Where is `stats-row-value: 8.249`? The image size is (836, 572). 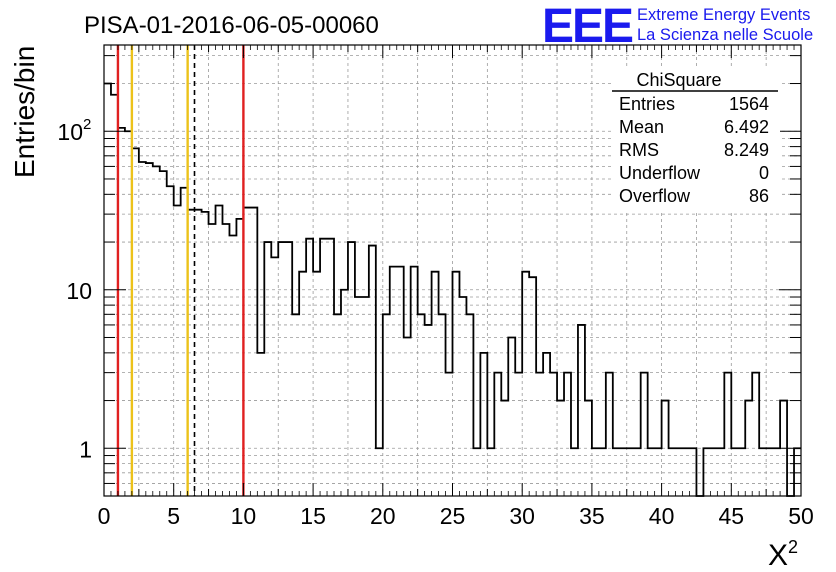
stats-row-value: 8.249 is located at coordinates (746, 150).